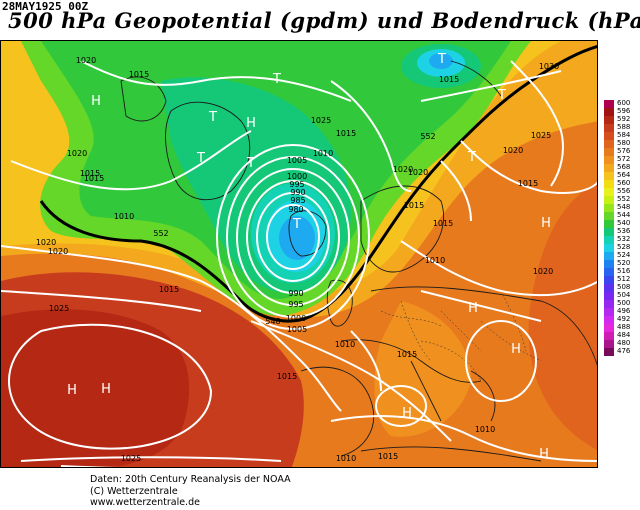 The width and height of the screenshot is (640, 510). Describe the element at coordinates (427, 136) in the screenshot. I see `geopotential-label: 552` at that location.